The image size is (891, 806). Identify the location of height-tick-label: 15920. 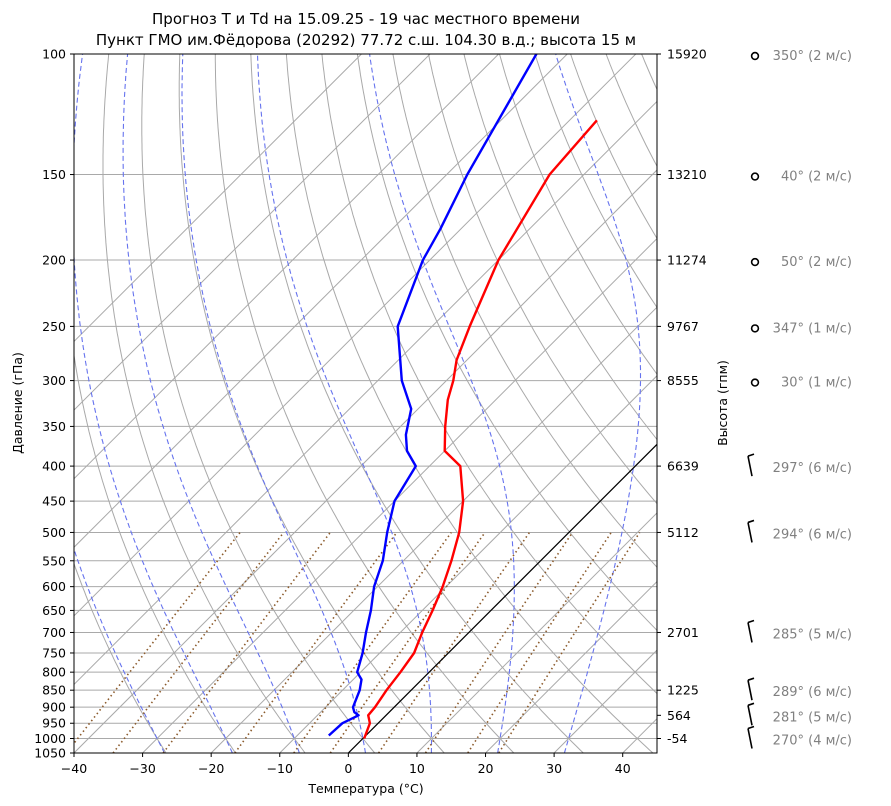
(687, 54).